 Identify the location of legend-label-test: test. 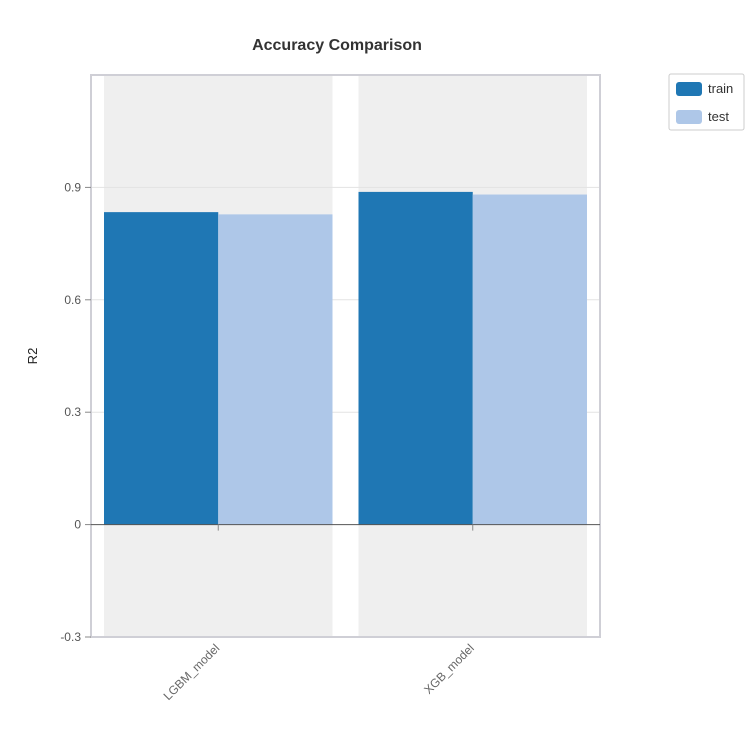
(718, 116).